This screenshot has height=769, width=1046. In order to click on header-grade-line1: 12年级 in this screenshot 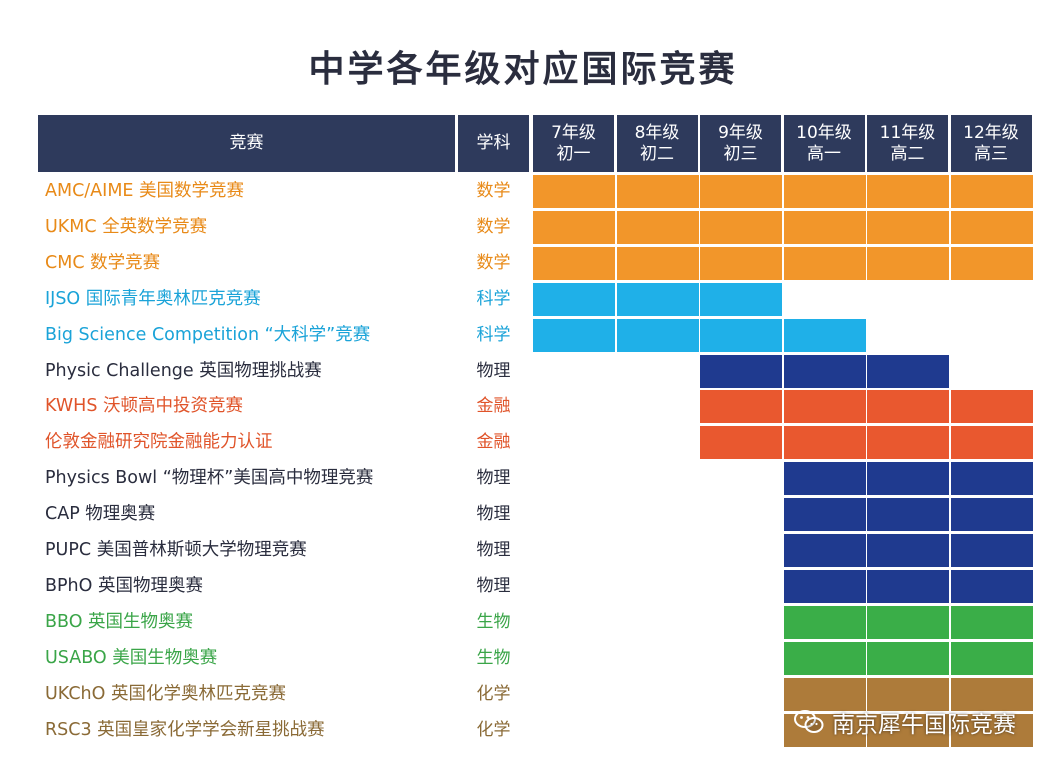, I will do `click(991, 132)`.